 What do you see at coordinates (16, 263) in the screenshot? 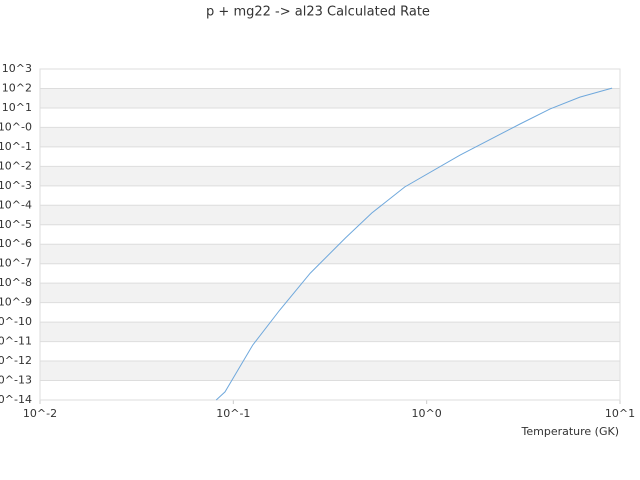
I see `y-tick-label: 10^-7` at bounding box center [16, 263].